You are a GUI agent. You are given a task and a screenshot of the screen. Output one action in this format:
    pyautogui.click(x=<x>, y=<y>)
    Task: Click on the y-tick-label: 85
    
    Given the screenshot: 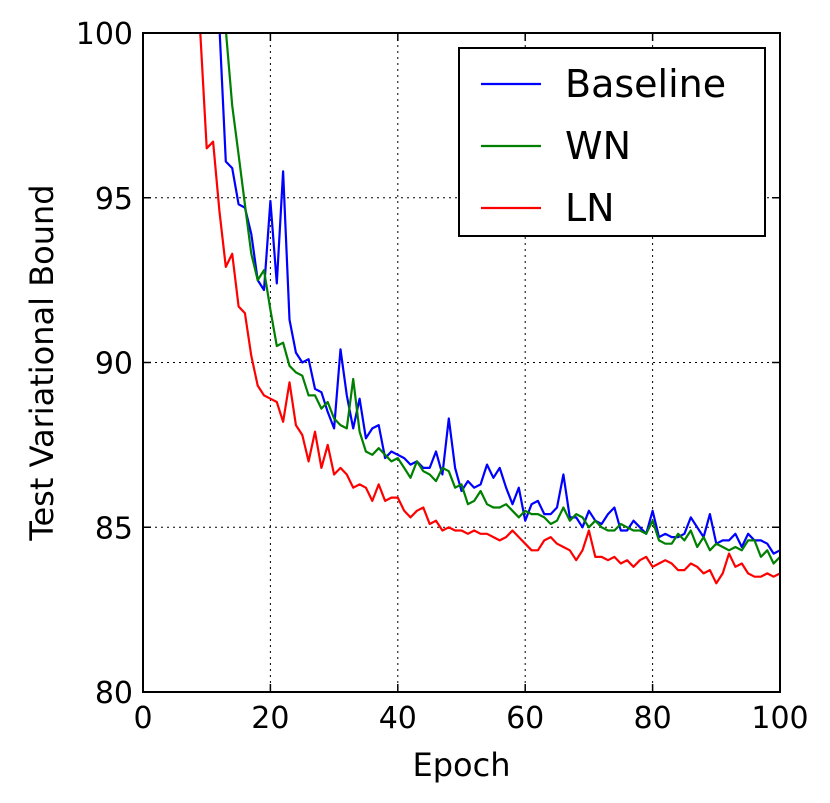 What is the action you would take?
    pyautogui.click(x=114, y=528)
    